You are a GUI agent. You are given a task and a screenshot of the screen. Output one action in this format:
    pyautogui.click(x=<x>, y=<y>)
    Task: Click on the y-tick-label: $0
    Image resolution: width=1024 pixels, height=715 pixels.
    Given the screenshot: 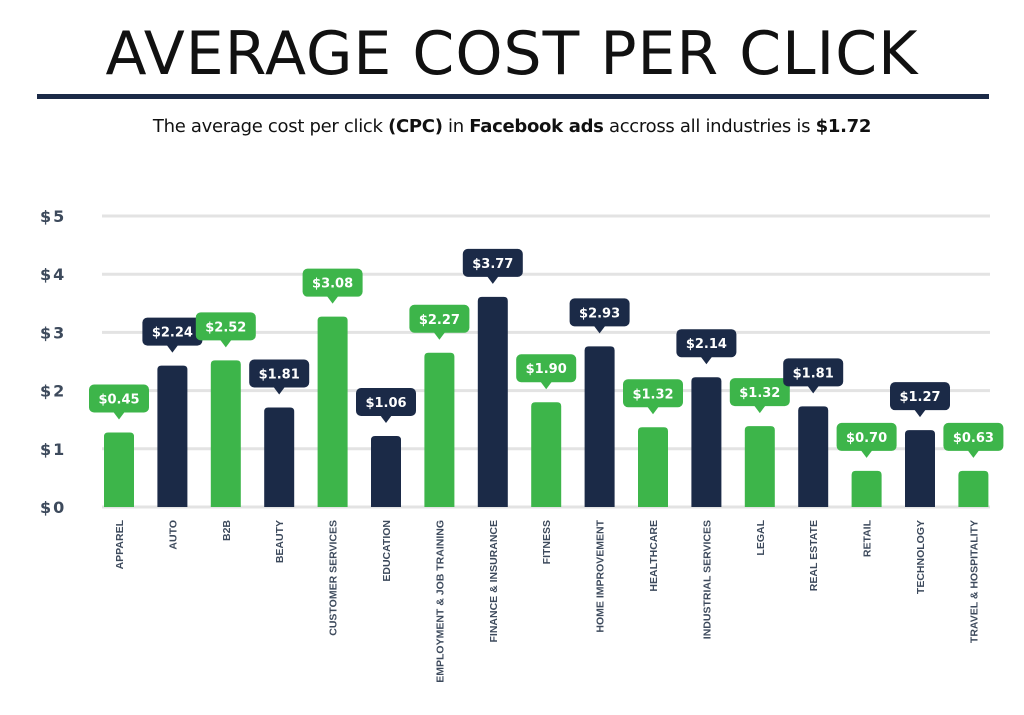 What is the action you would take?
    pyautogui.click(x=53, y=507)
    